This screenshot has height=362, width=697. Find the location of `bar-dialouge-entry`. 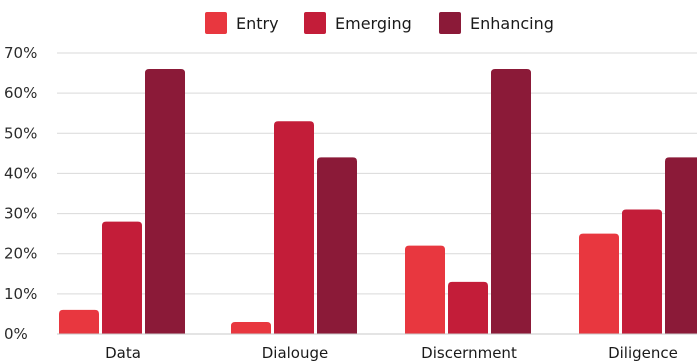

bar-dialouge-entry is located at coordinates (251, 328).